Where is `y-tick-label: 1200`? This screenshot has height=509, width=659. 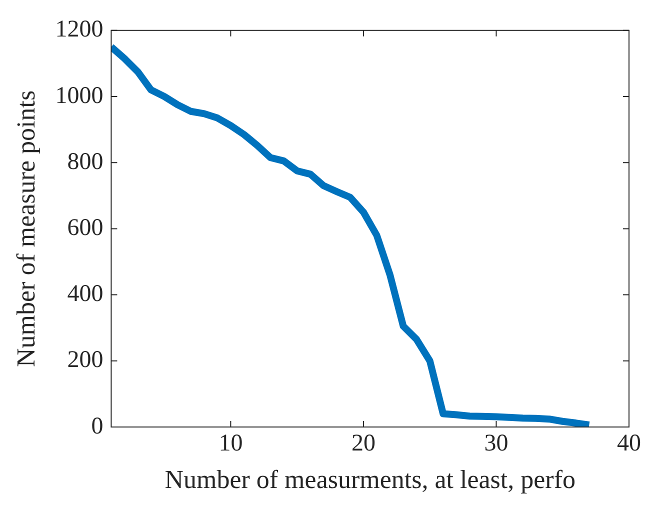 y-tick-label: 1200 is located at coordinates (79, 29).